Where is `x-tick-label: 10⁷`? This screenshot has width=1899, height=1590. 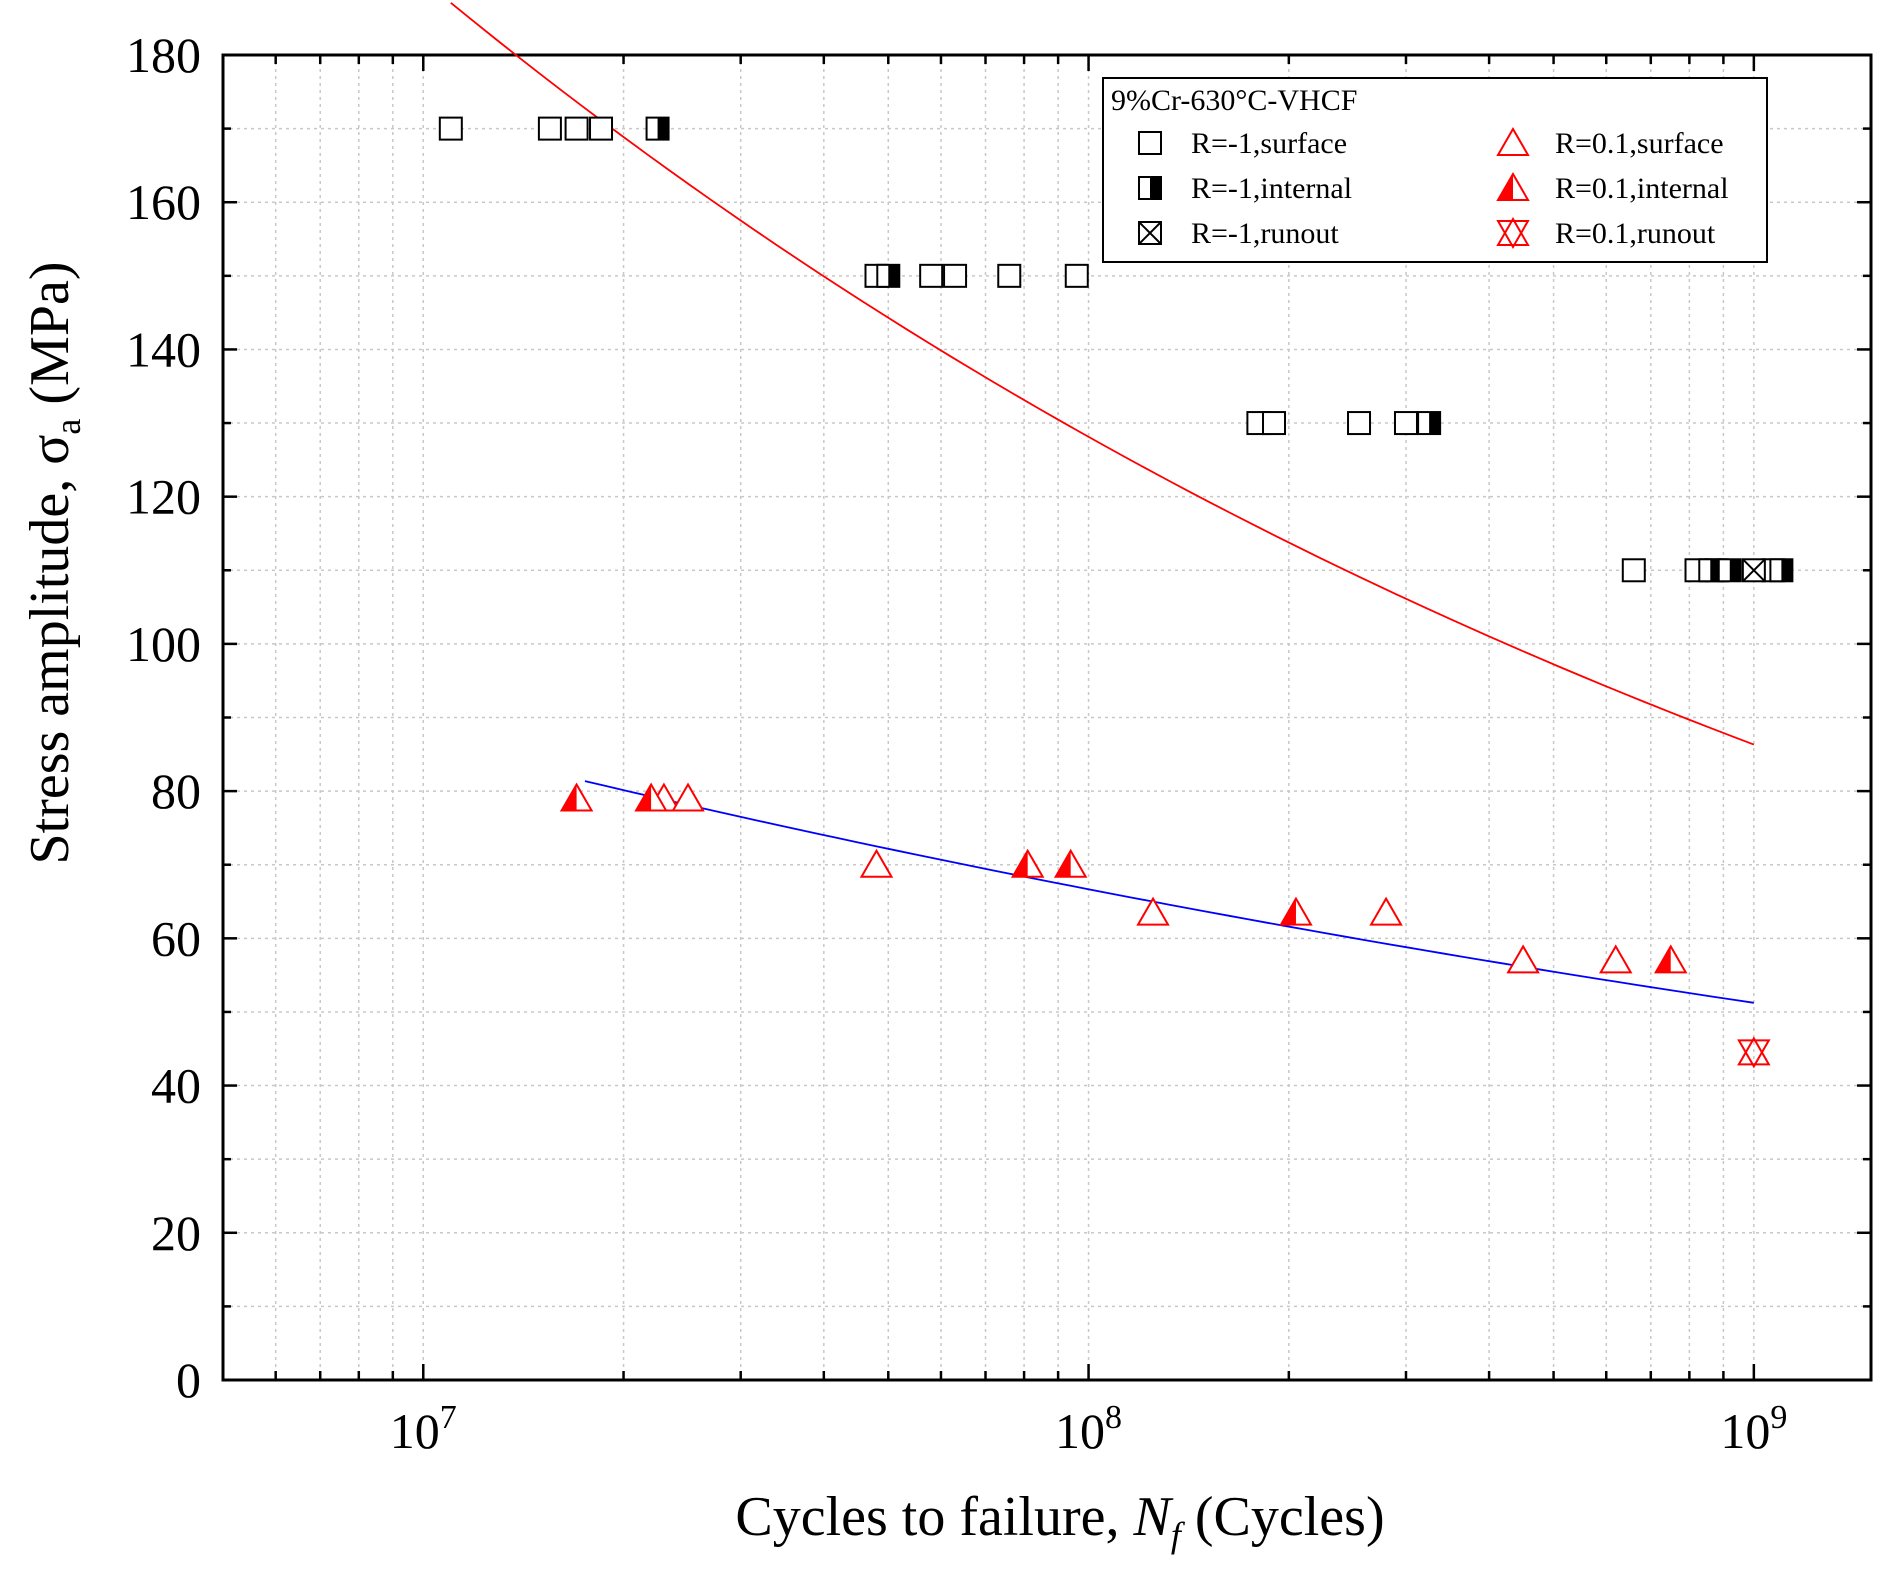
x-tick-label: 10⁷ is located at coordinates (423, 1429).